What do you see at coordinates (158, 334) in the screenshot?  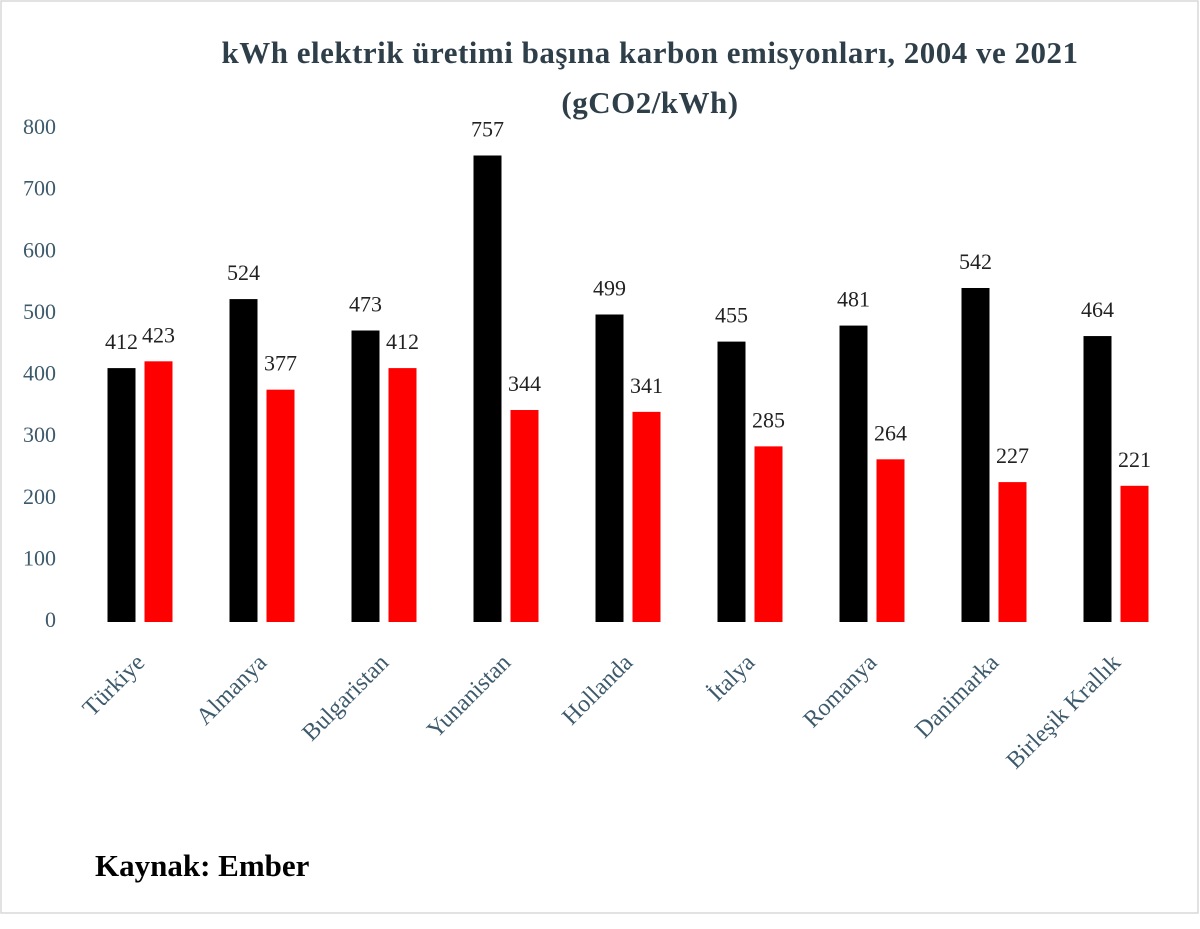 I see `data-label: 423` at bounding box center [158, 334].